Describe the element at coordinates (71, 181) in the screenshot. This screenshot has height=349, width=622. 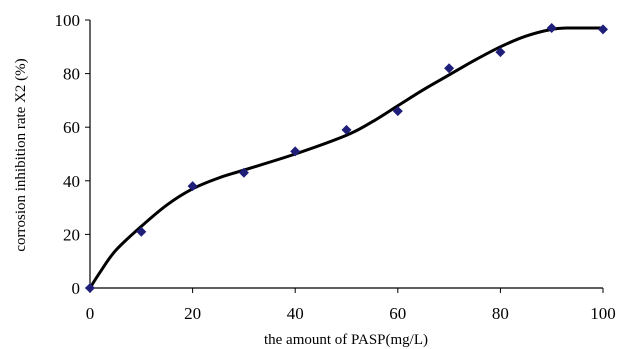
I see `y-tick-label: 40` at that location.